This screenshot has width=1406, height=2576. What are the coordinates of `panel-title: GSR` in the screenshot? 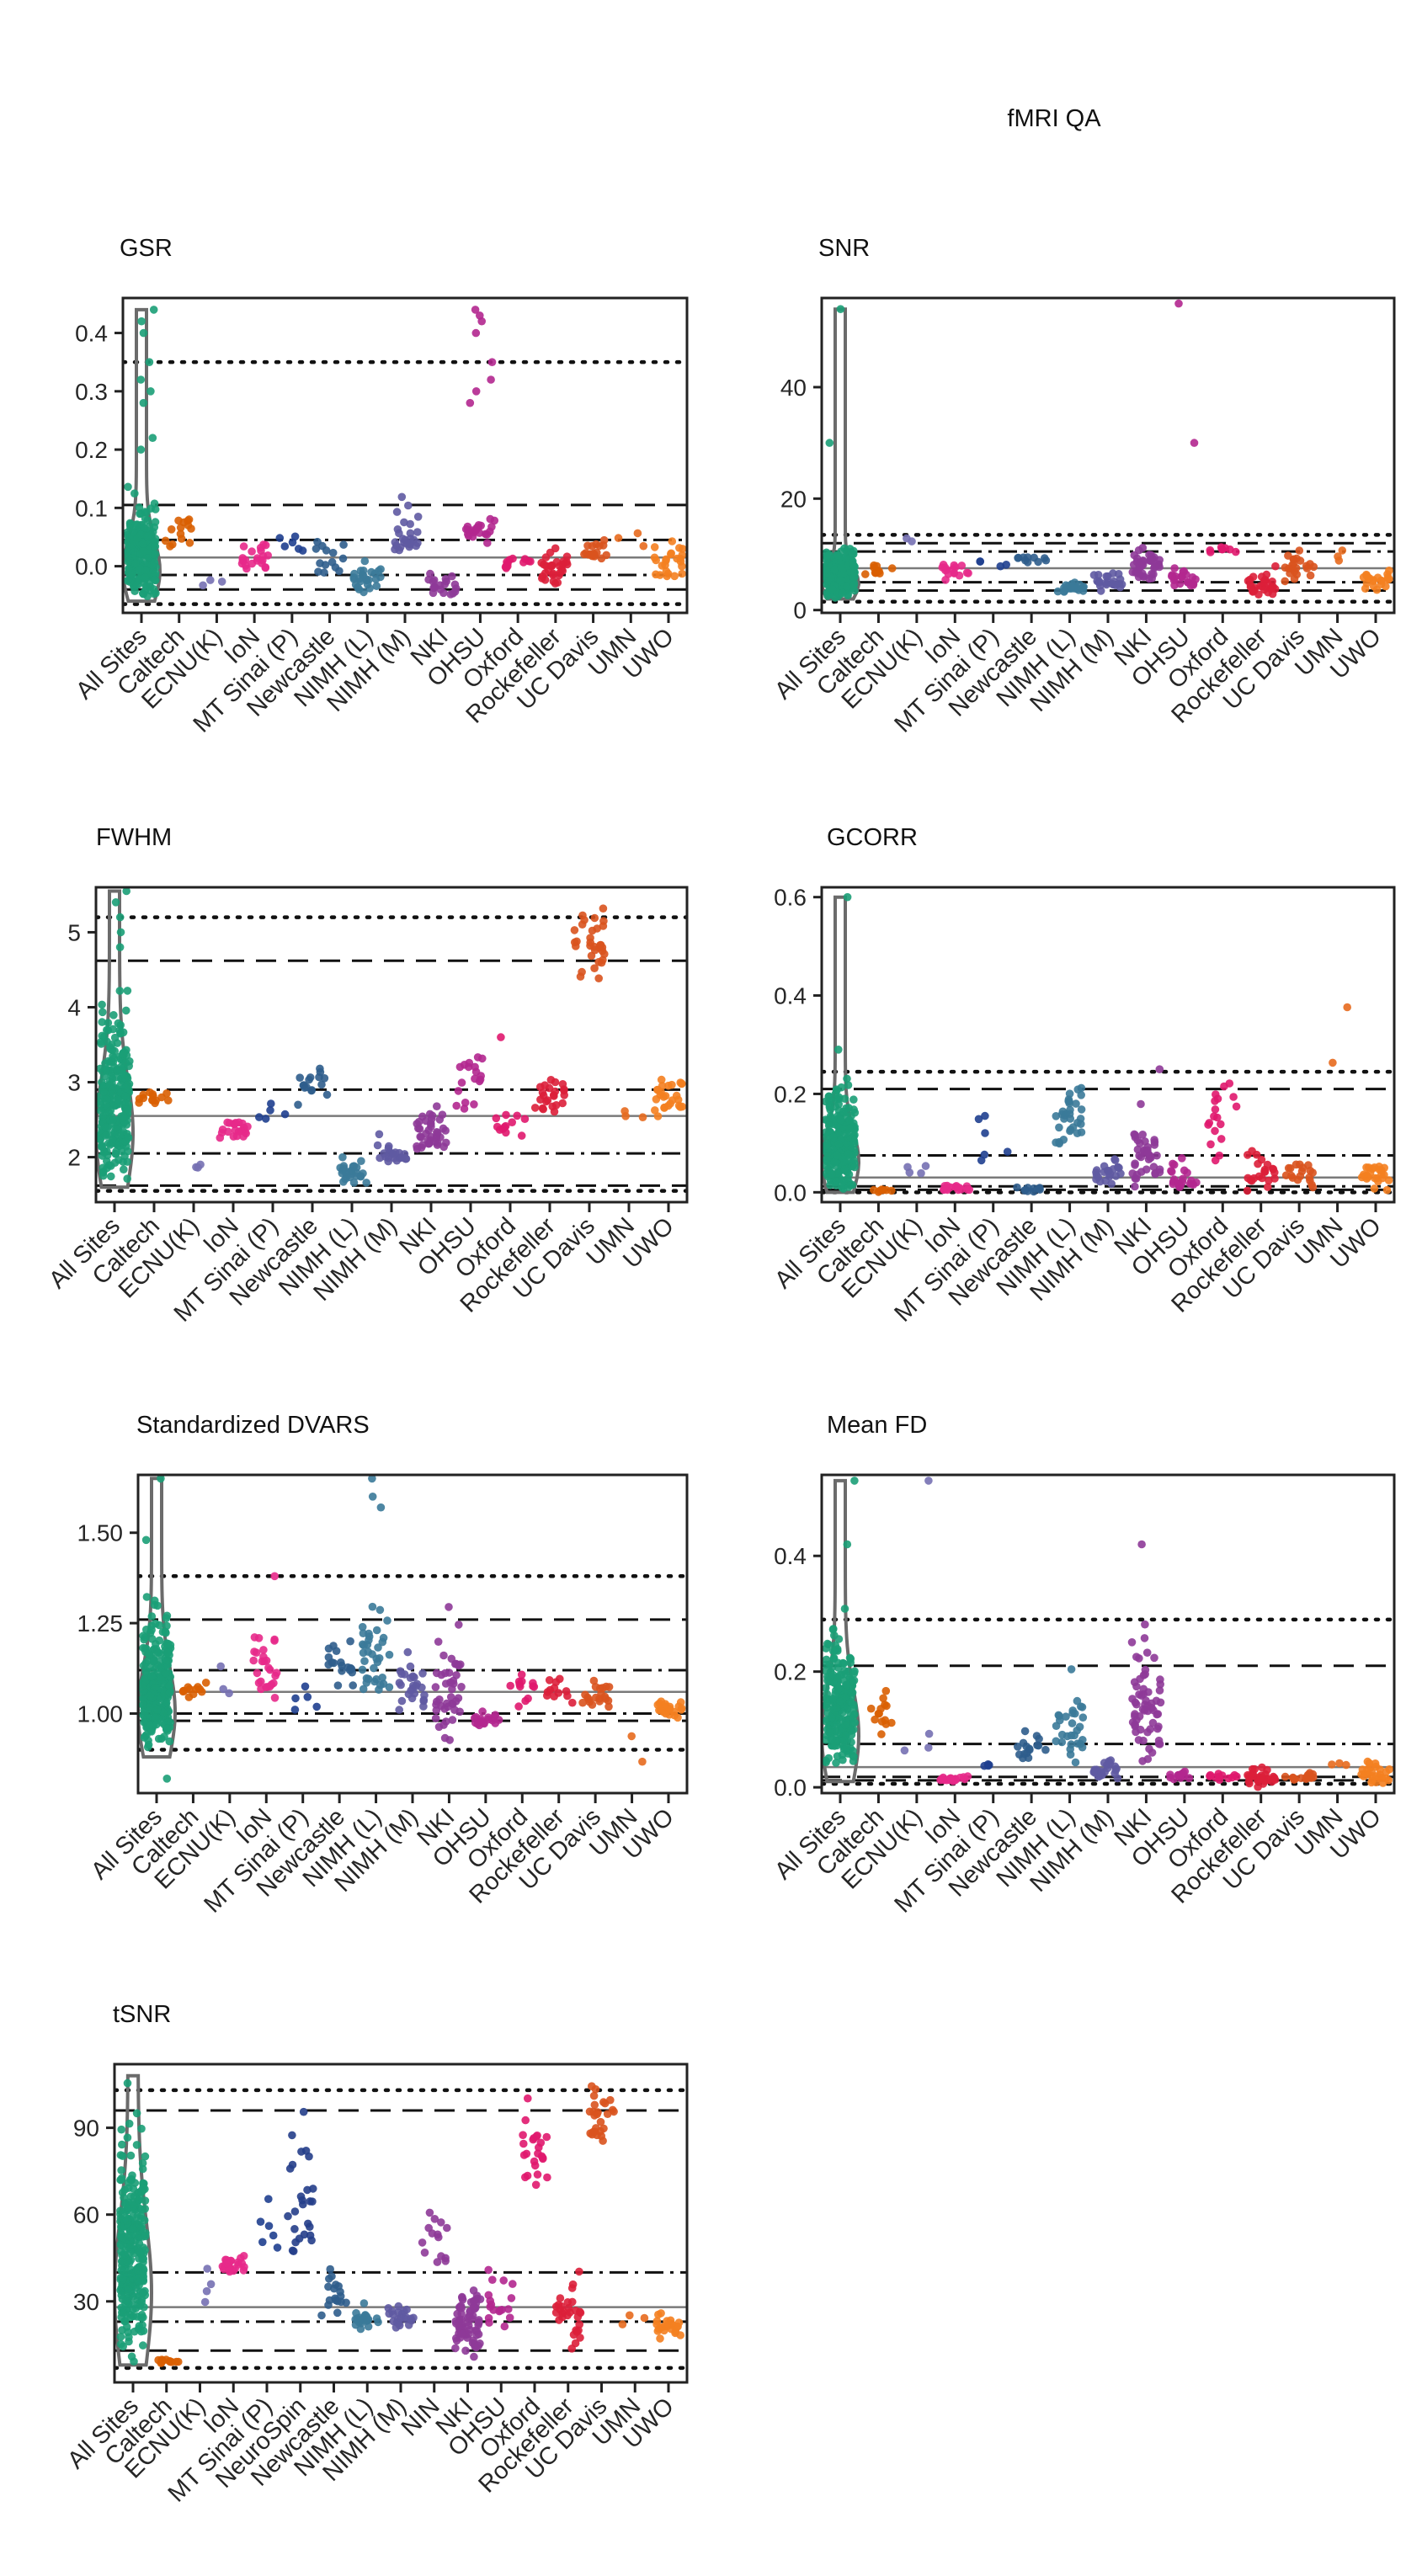 It's located at (146, 249).